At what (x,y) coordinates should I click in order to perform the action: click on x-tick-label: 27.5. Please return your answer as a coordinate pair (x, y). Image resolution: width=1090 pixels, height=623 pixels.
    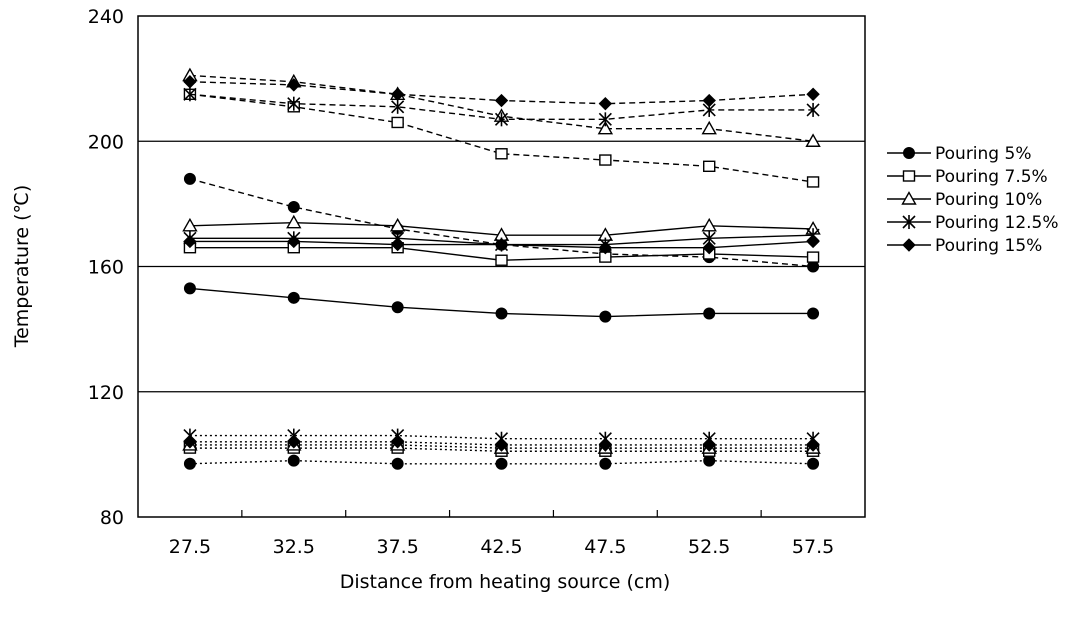
    Looking at the image, I should click on (190, 547).